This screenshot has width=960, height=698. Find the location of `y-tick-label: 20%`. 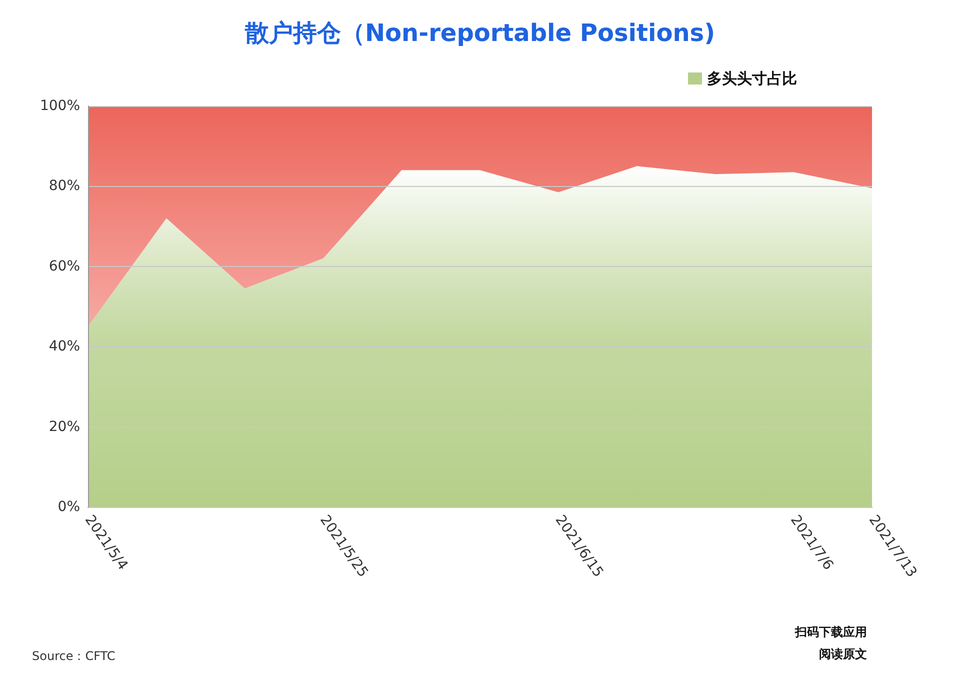

y-tick-label: 20% is located at coordinates (64, 426).